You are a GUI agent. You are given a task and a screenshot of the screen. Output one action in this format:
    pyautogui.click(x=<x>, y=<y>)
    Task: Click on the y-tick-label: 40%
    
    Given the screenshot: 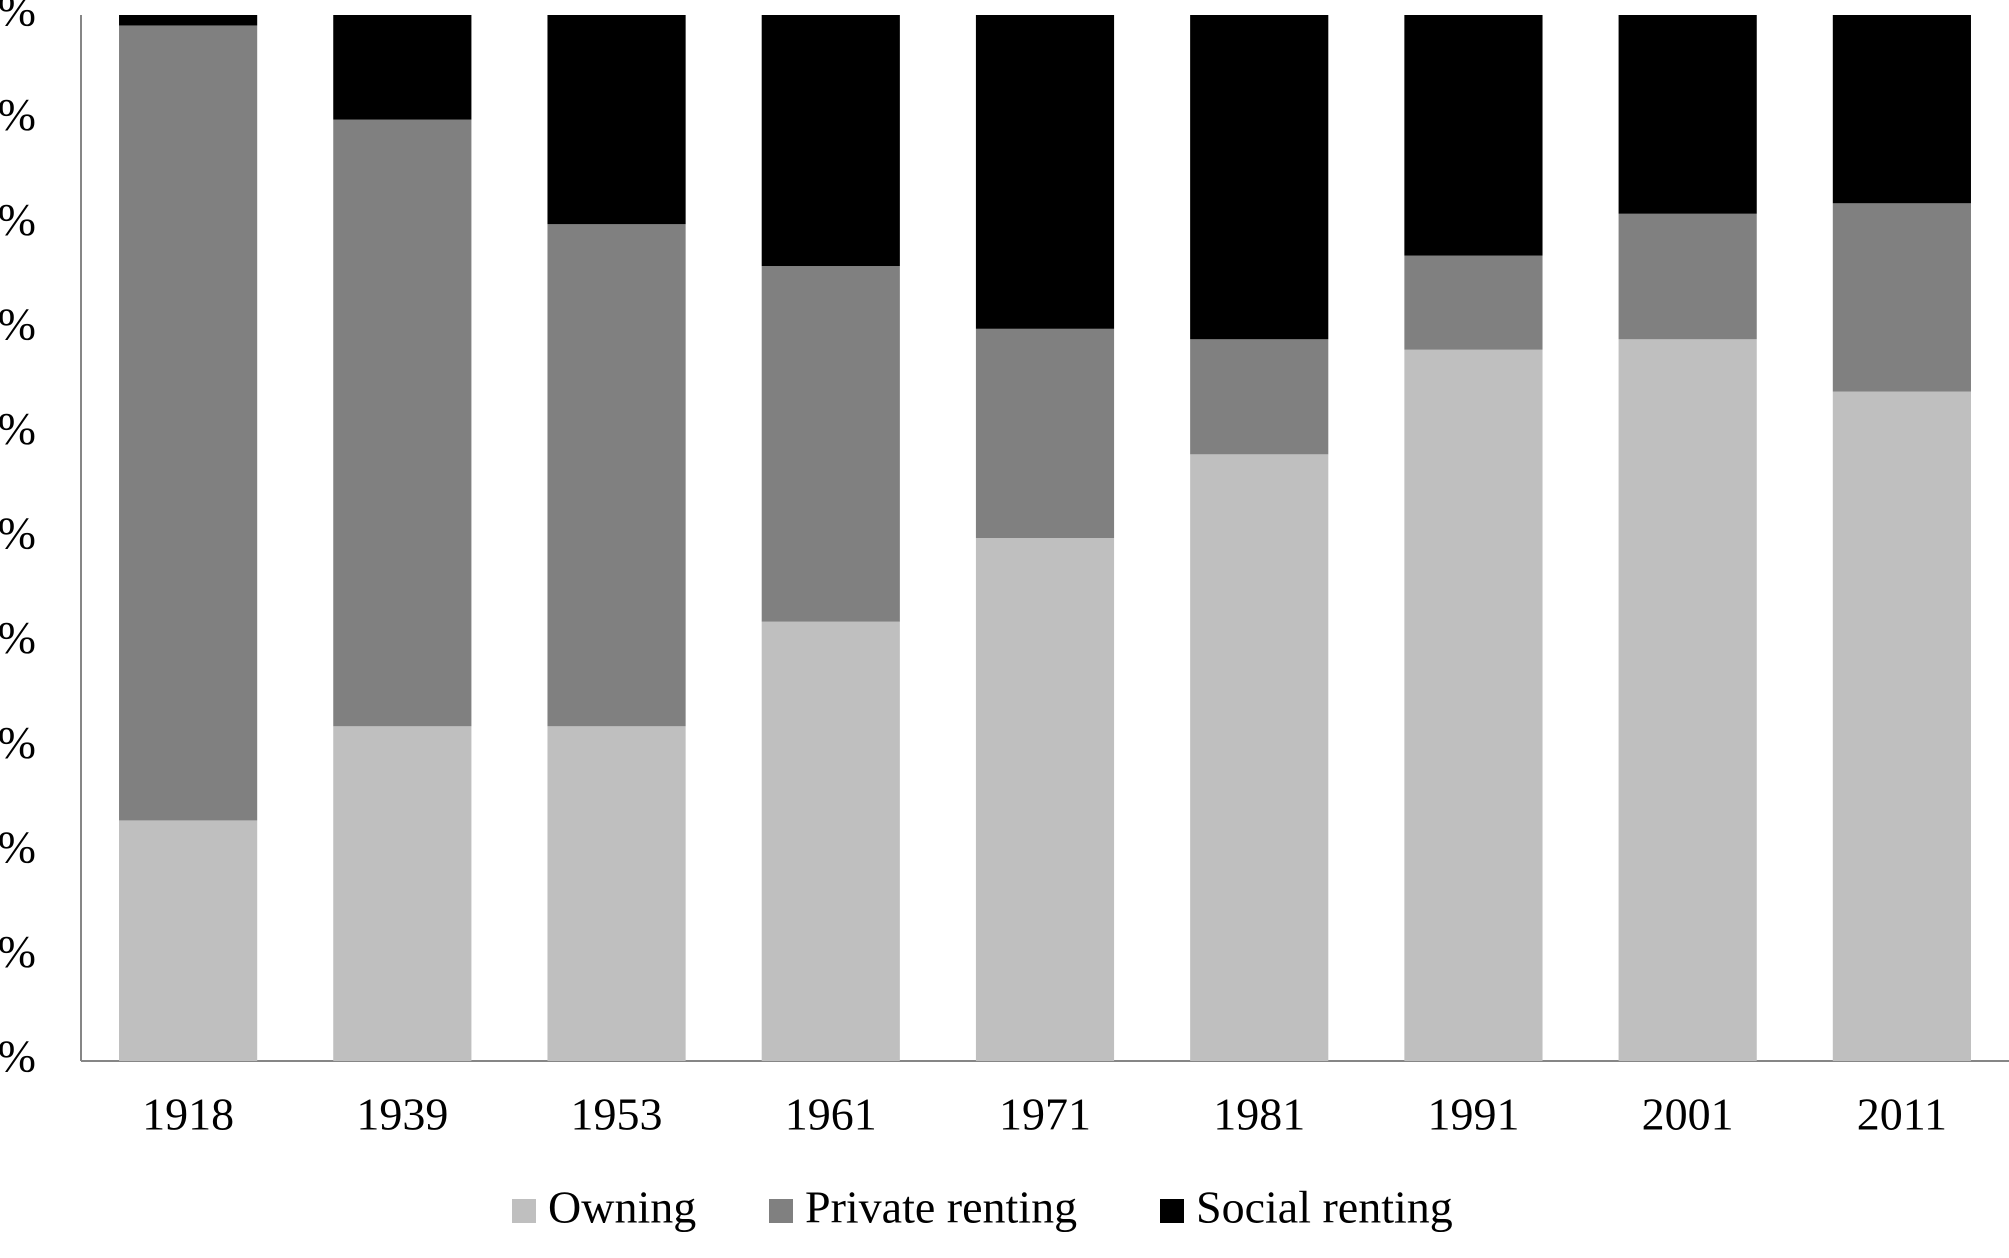 What is the action you would take?
    pyautogui.click(x=18, y=637)
    